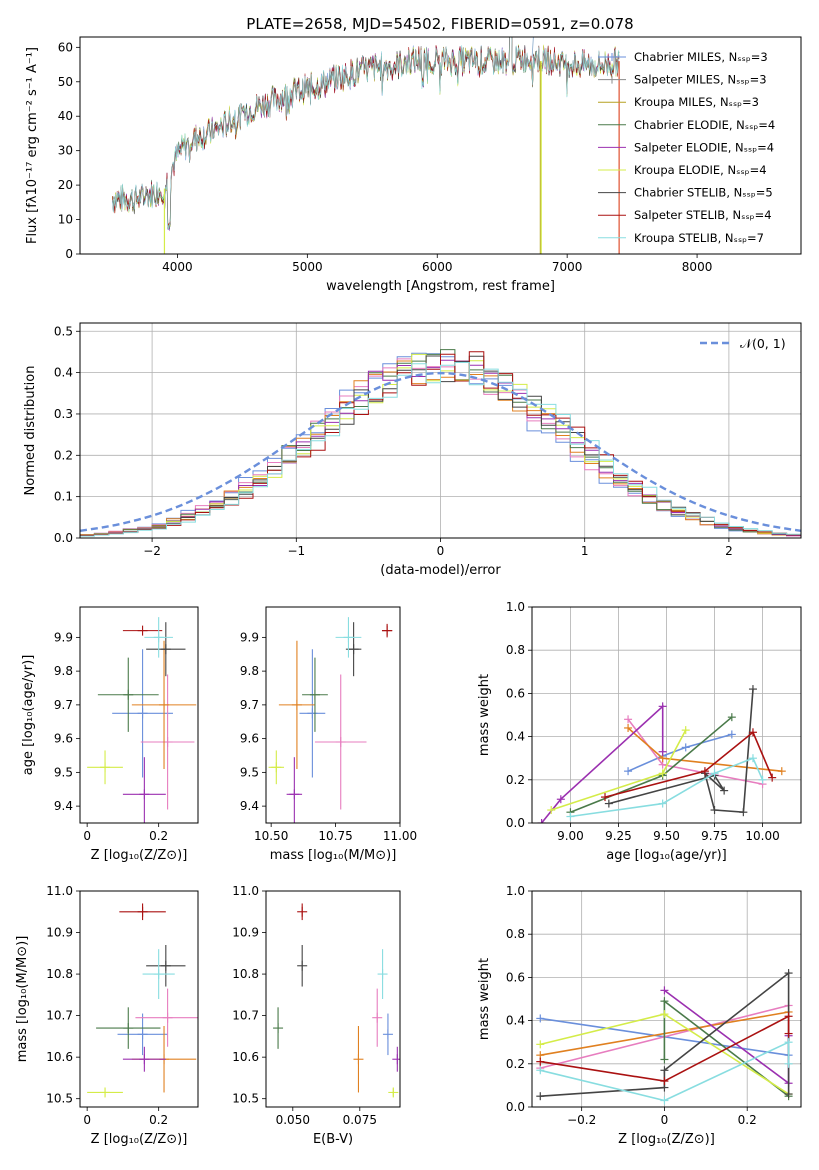 This screenshot has width=819, height=1170. What do you see at coordinates (366, 134) in the screenshot?
I see `spectrum-line` at bounding box center [366, 134].